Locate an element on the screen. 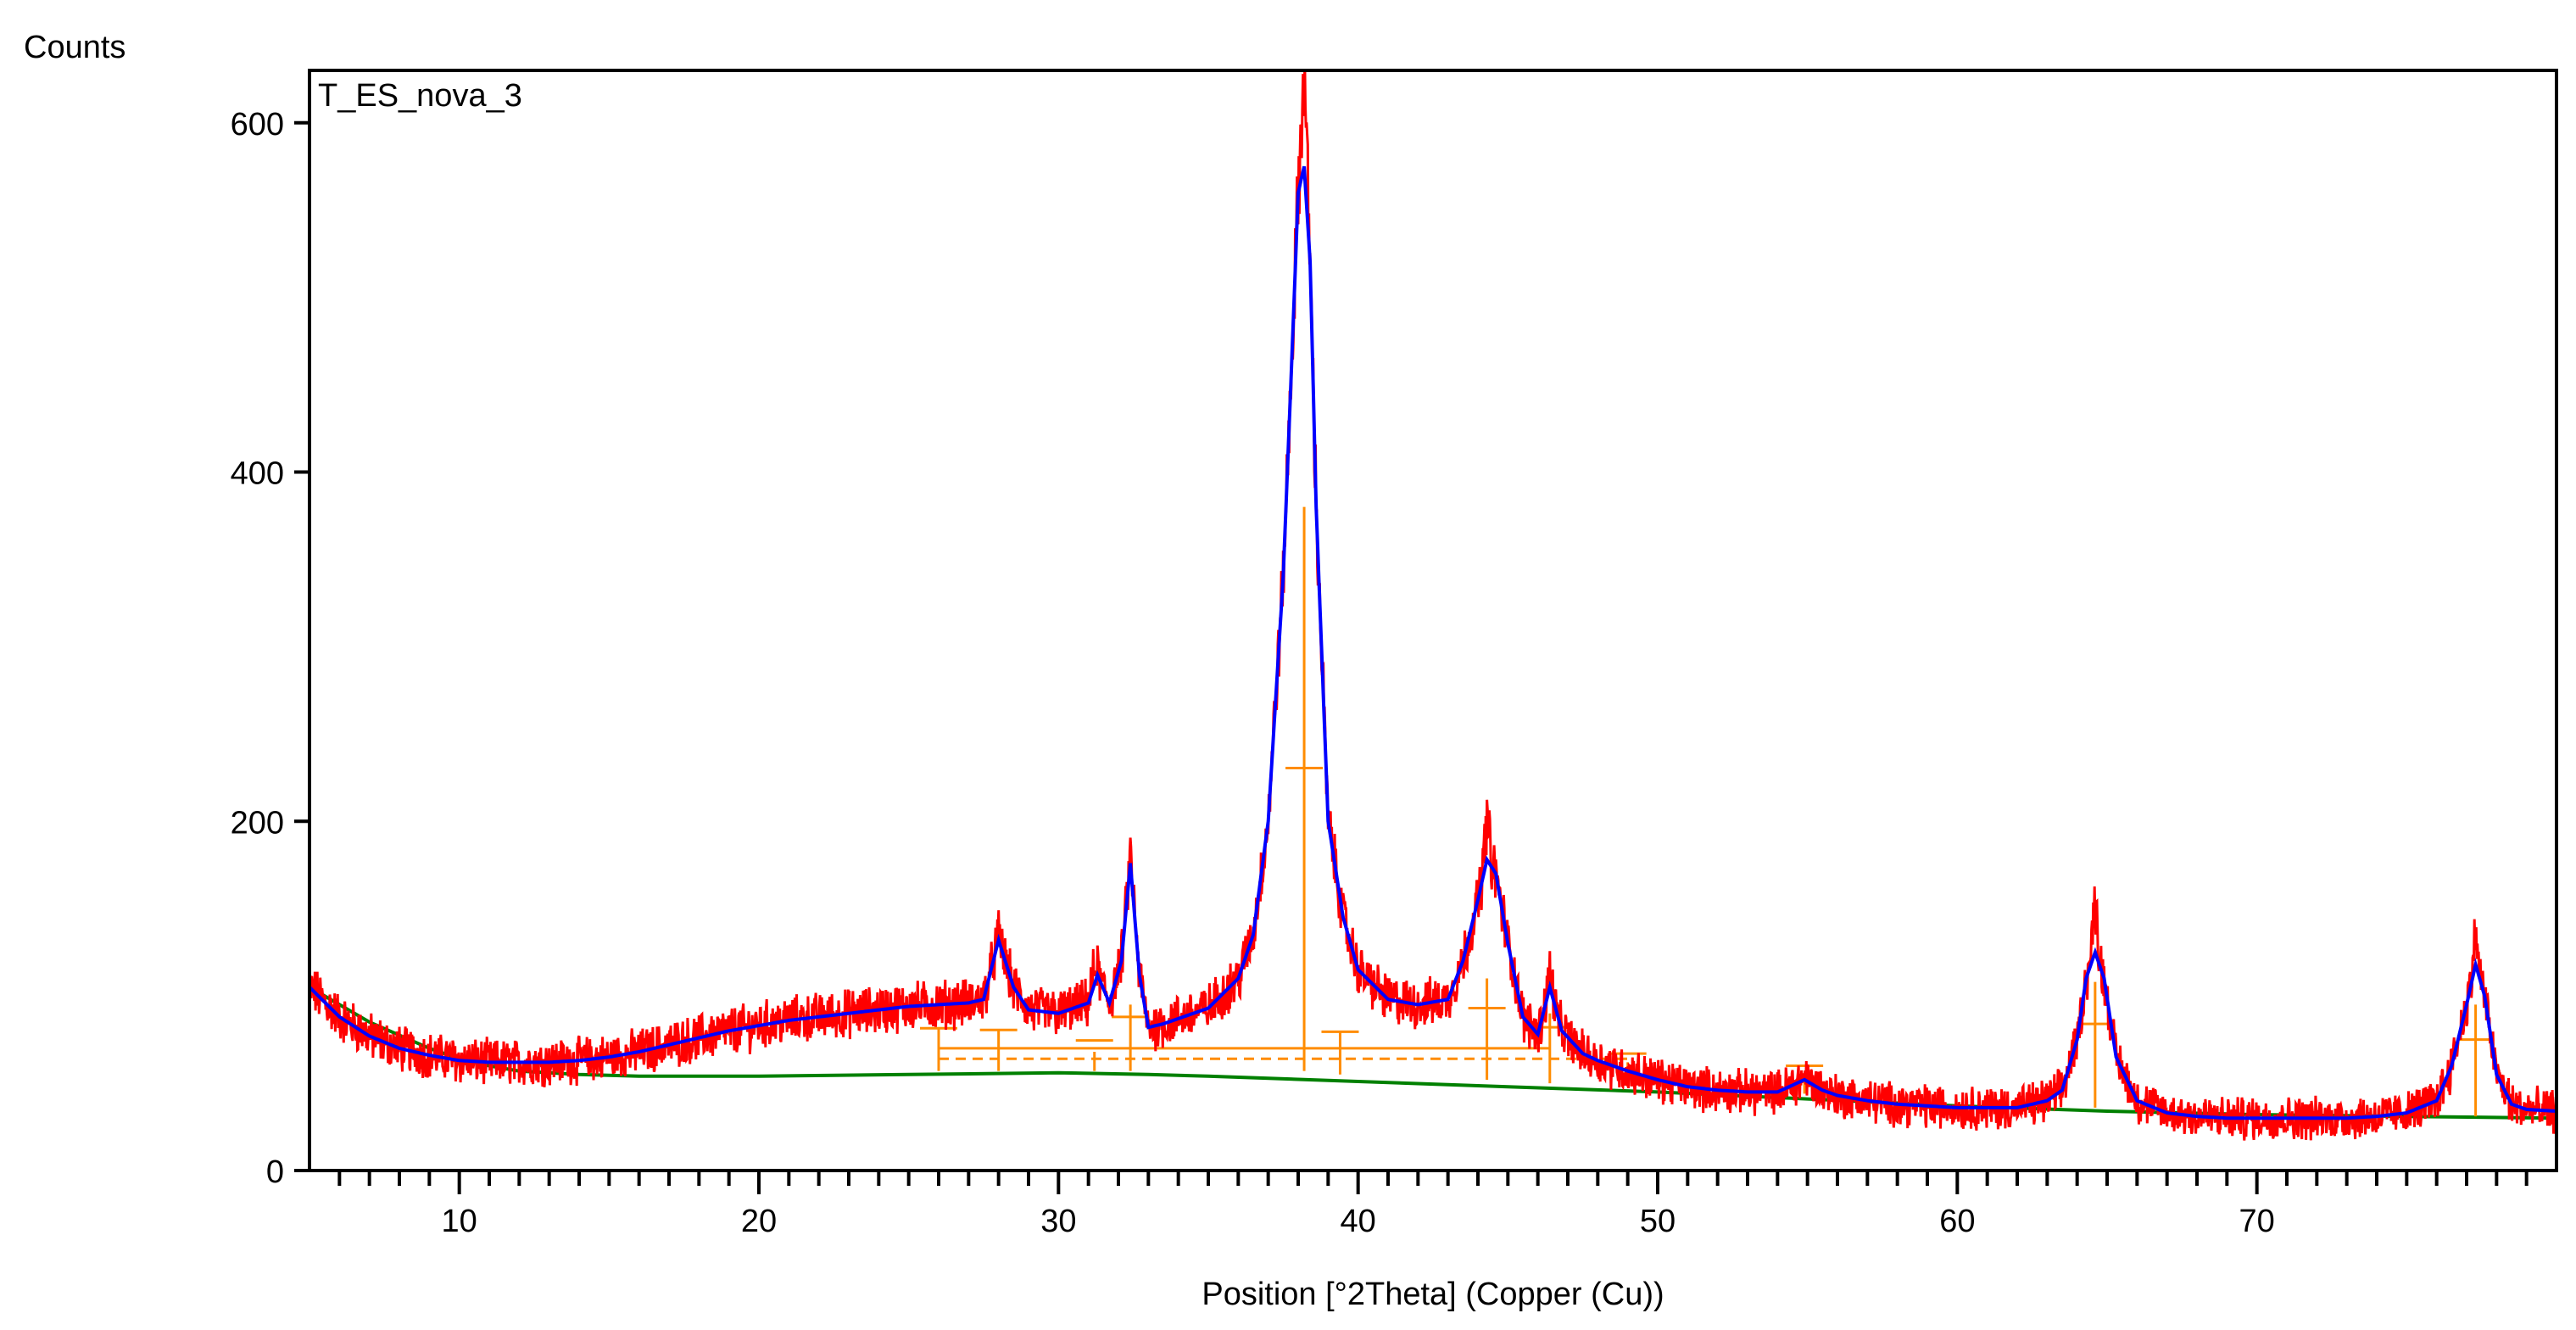  y-axis-title: Counts is located at coordinates (74, 47).